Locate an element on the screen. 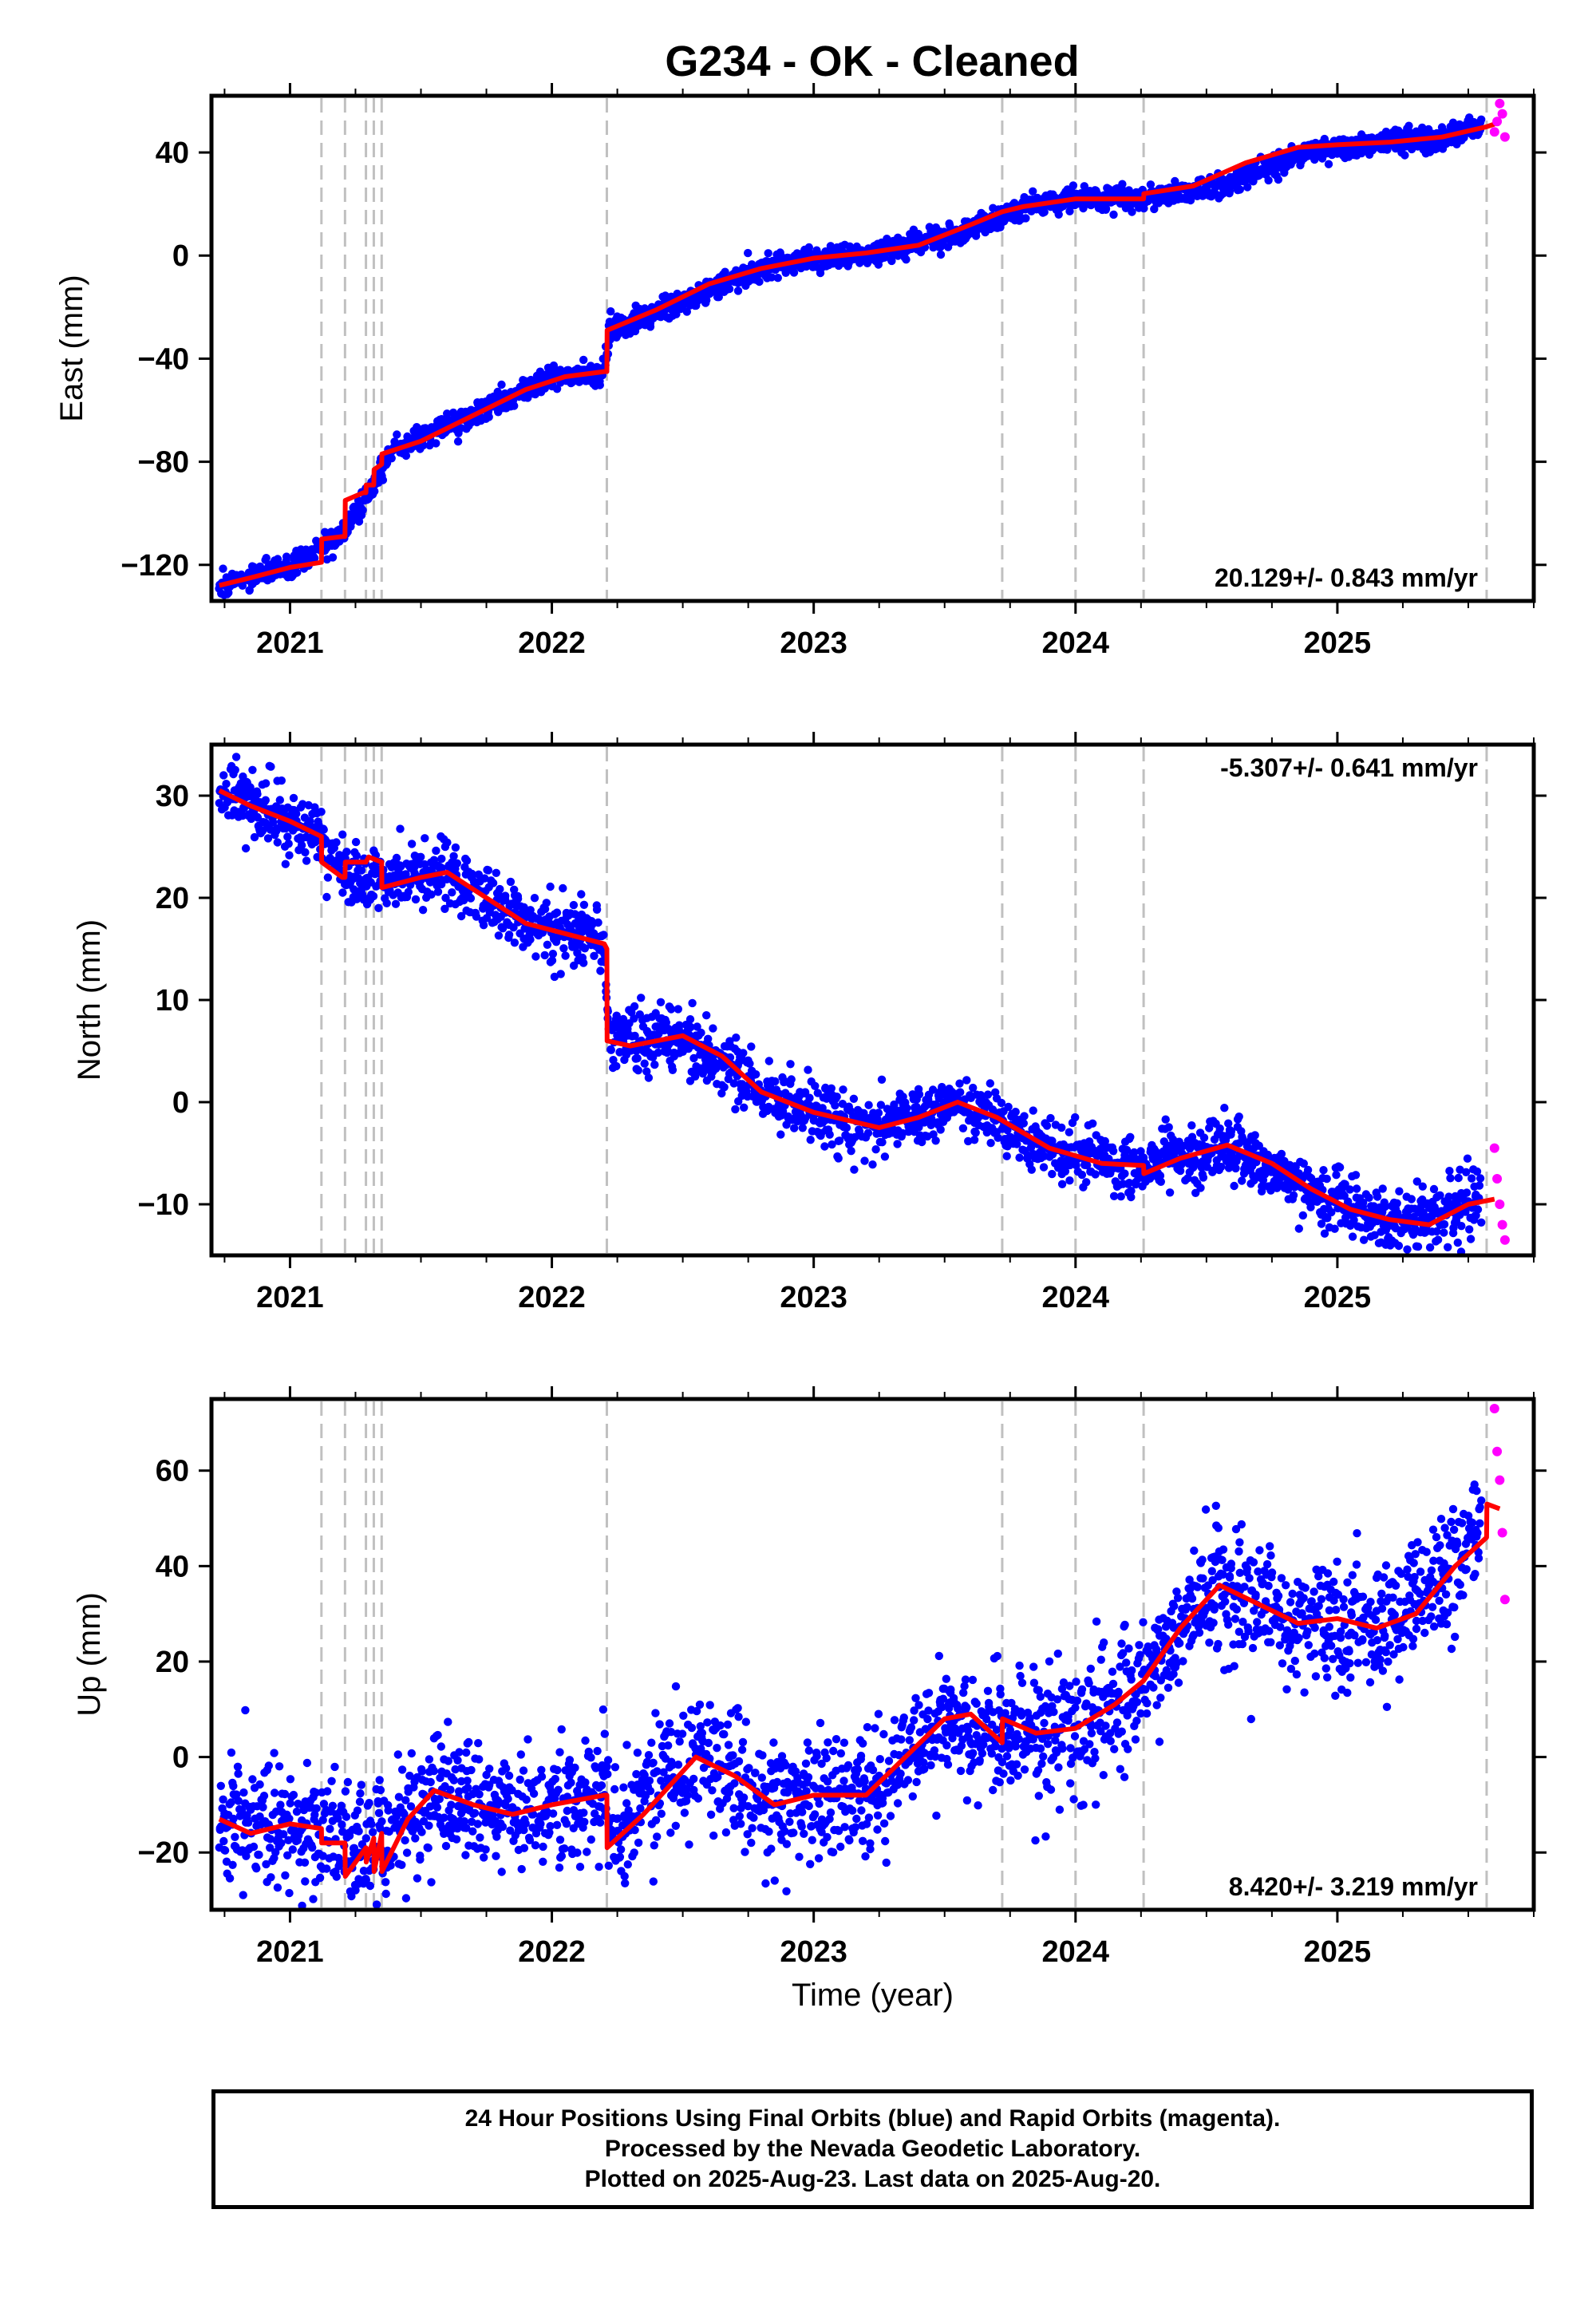 The width and height of the screenshot is (1596, 2316). north-x-tick-label: 2021 is located at coordinates (290, 1297).